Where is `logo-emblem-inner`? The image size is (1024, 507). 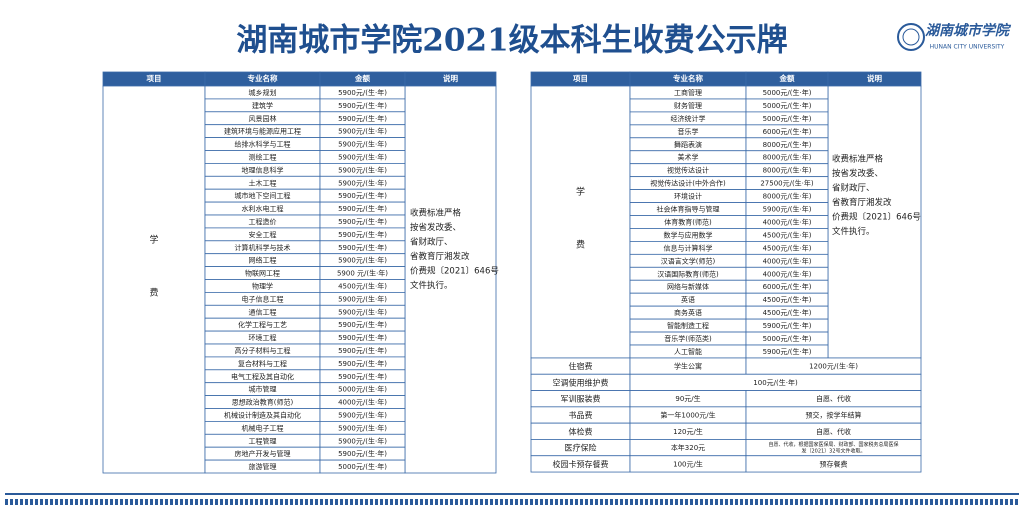
logo-emblem-inner is located at coordinates (911, 37).